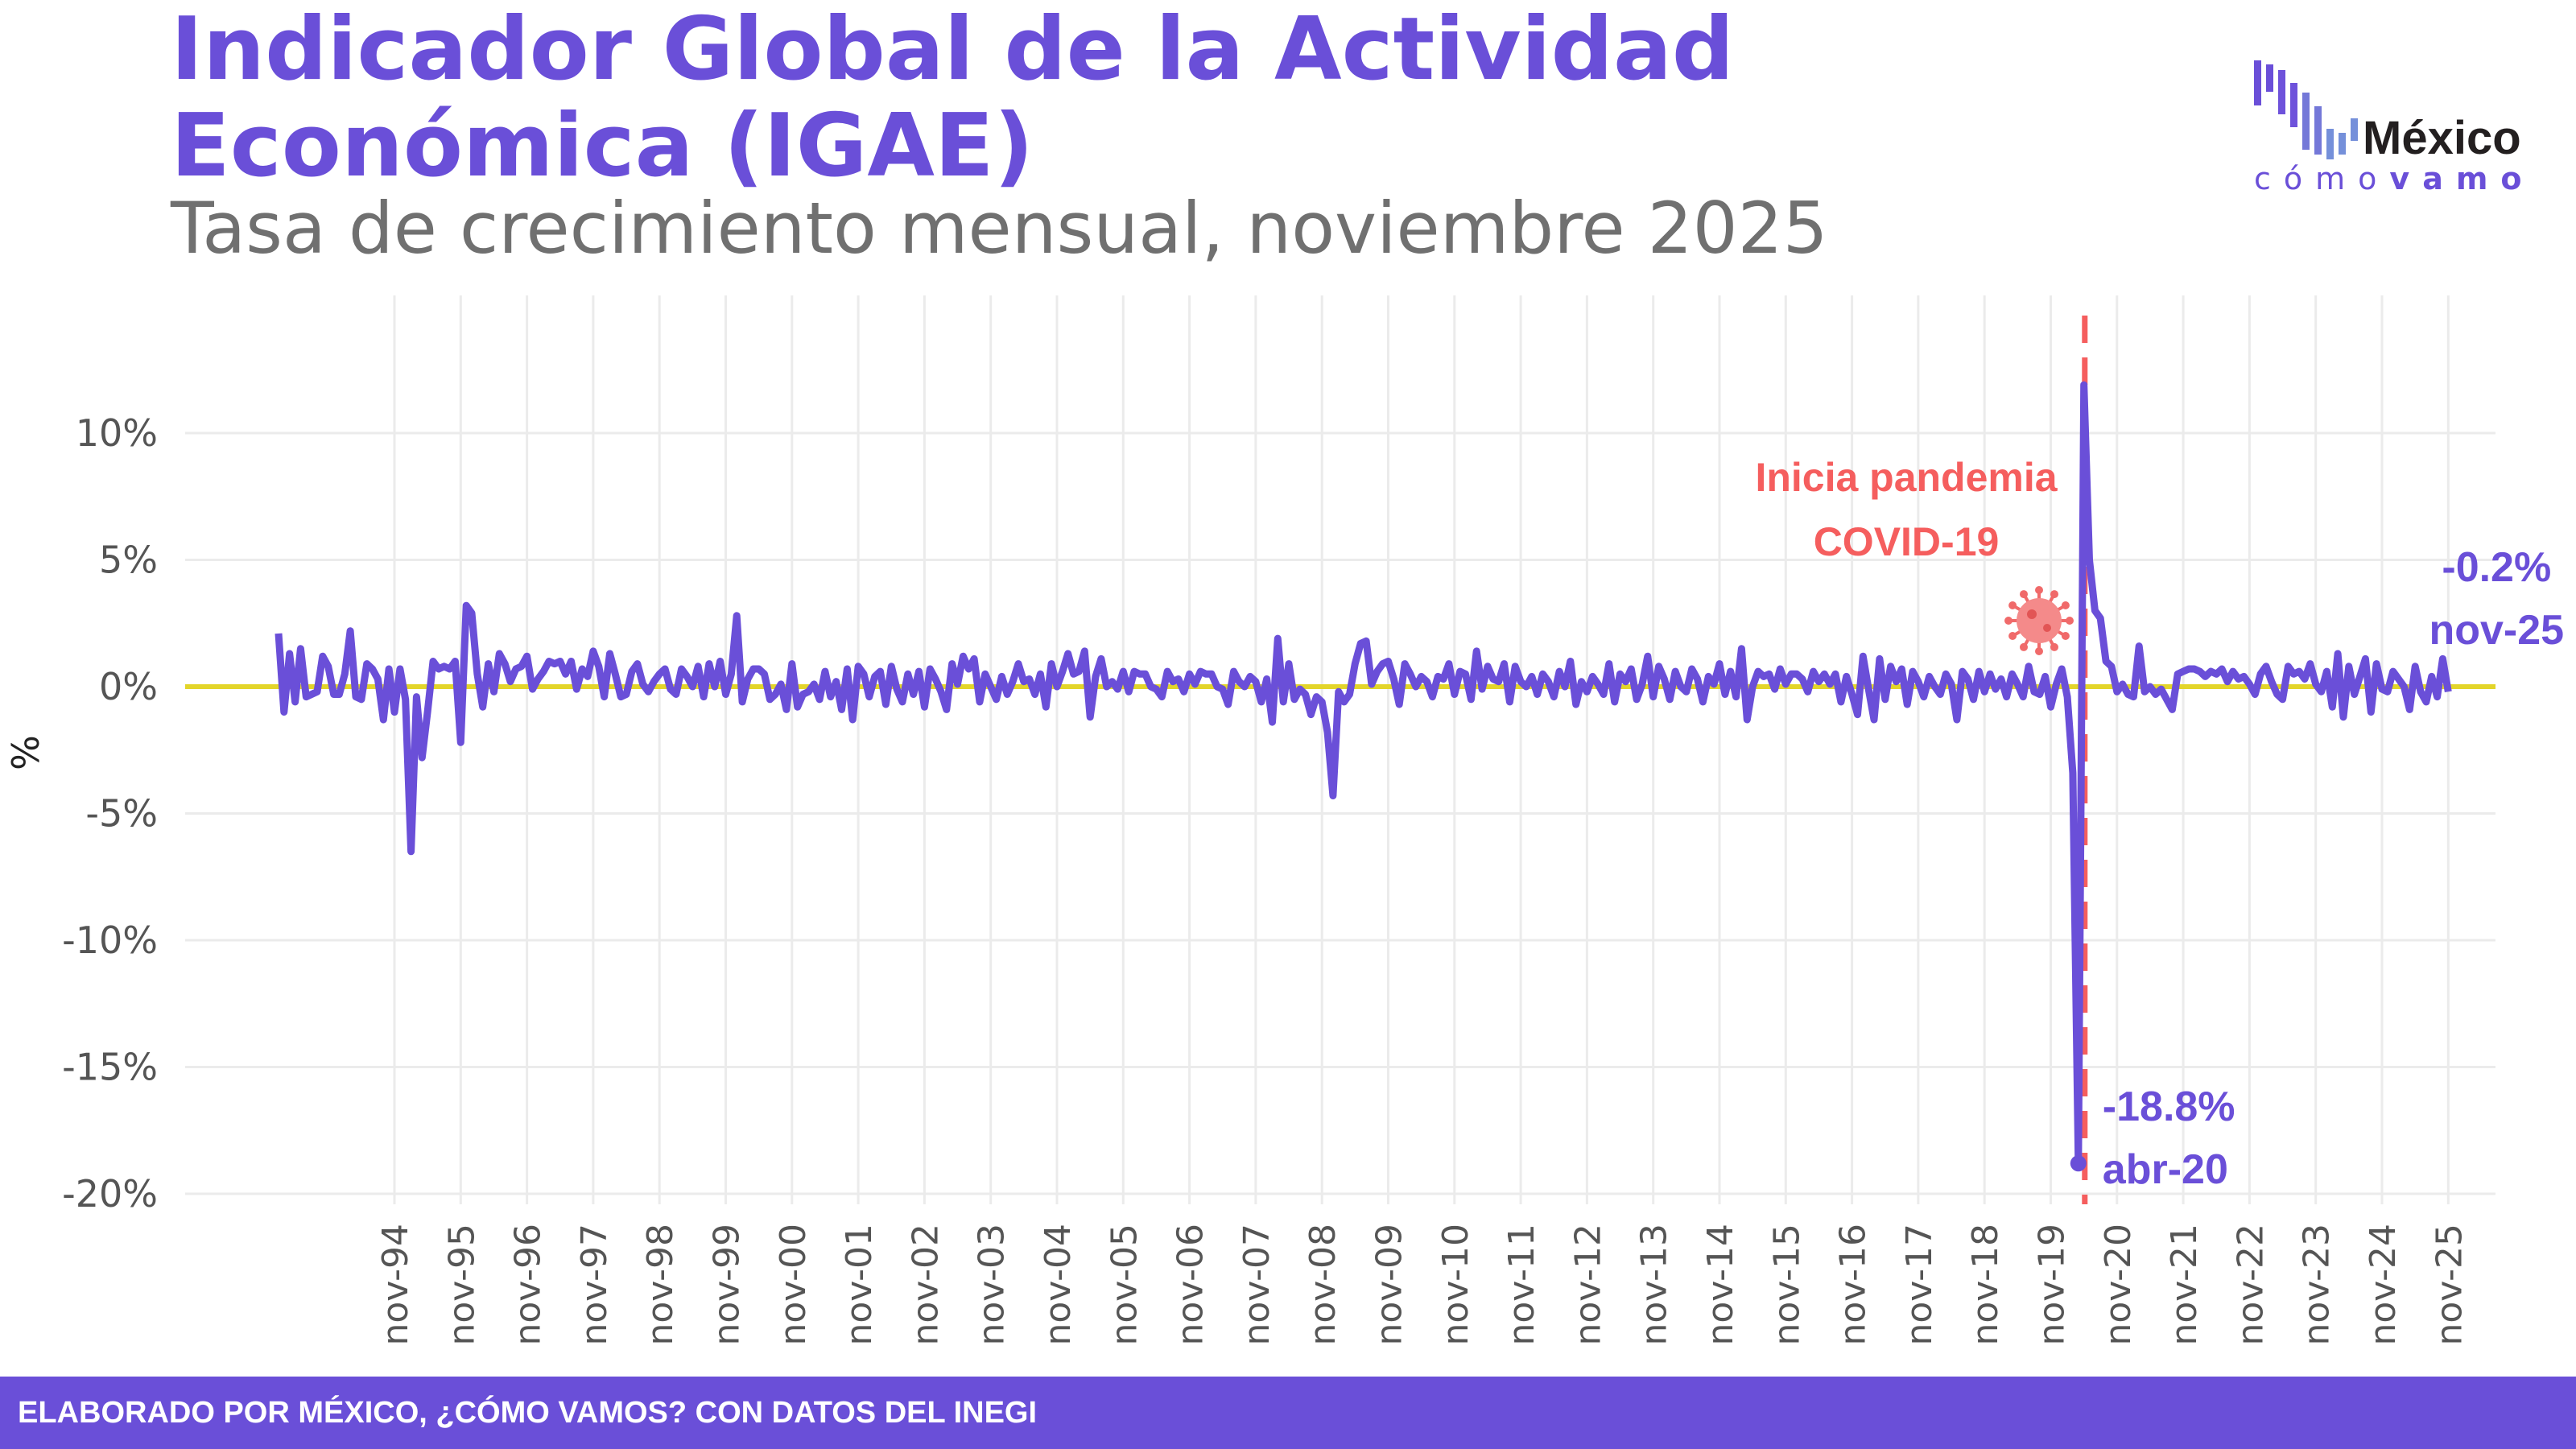  Describe the element at coordinates (462, 1285) in the screenshot. I see `x-tick-label: nov-95` at that location.